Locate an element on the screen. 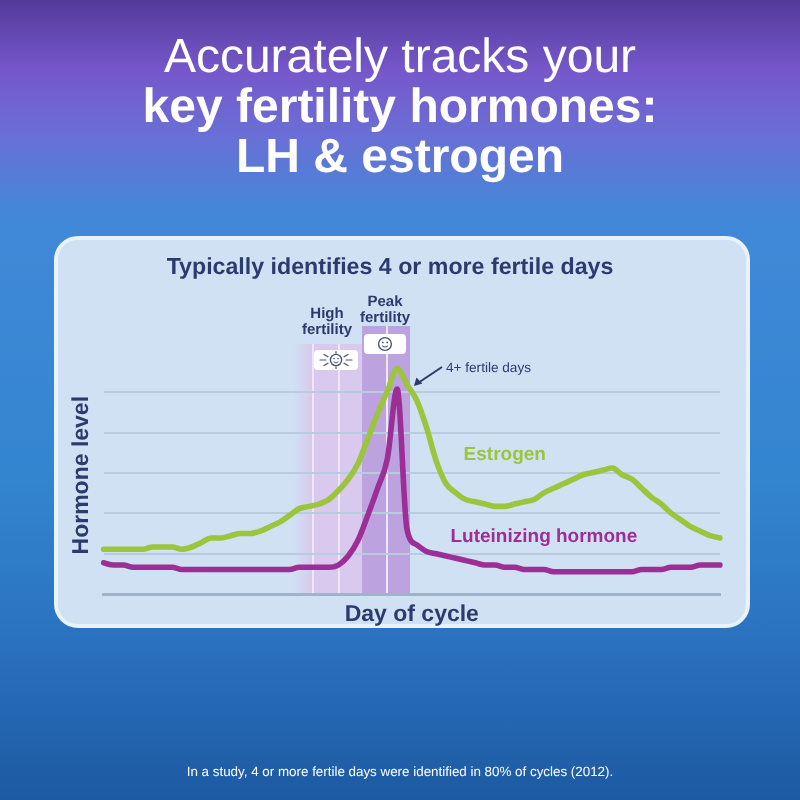 The image size is (800, 800). series-label: Estrogen is located at coordinates (505, 454).